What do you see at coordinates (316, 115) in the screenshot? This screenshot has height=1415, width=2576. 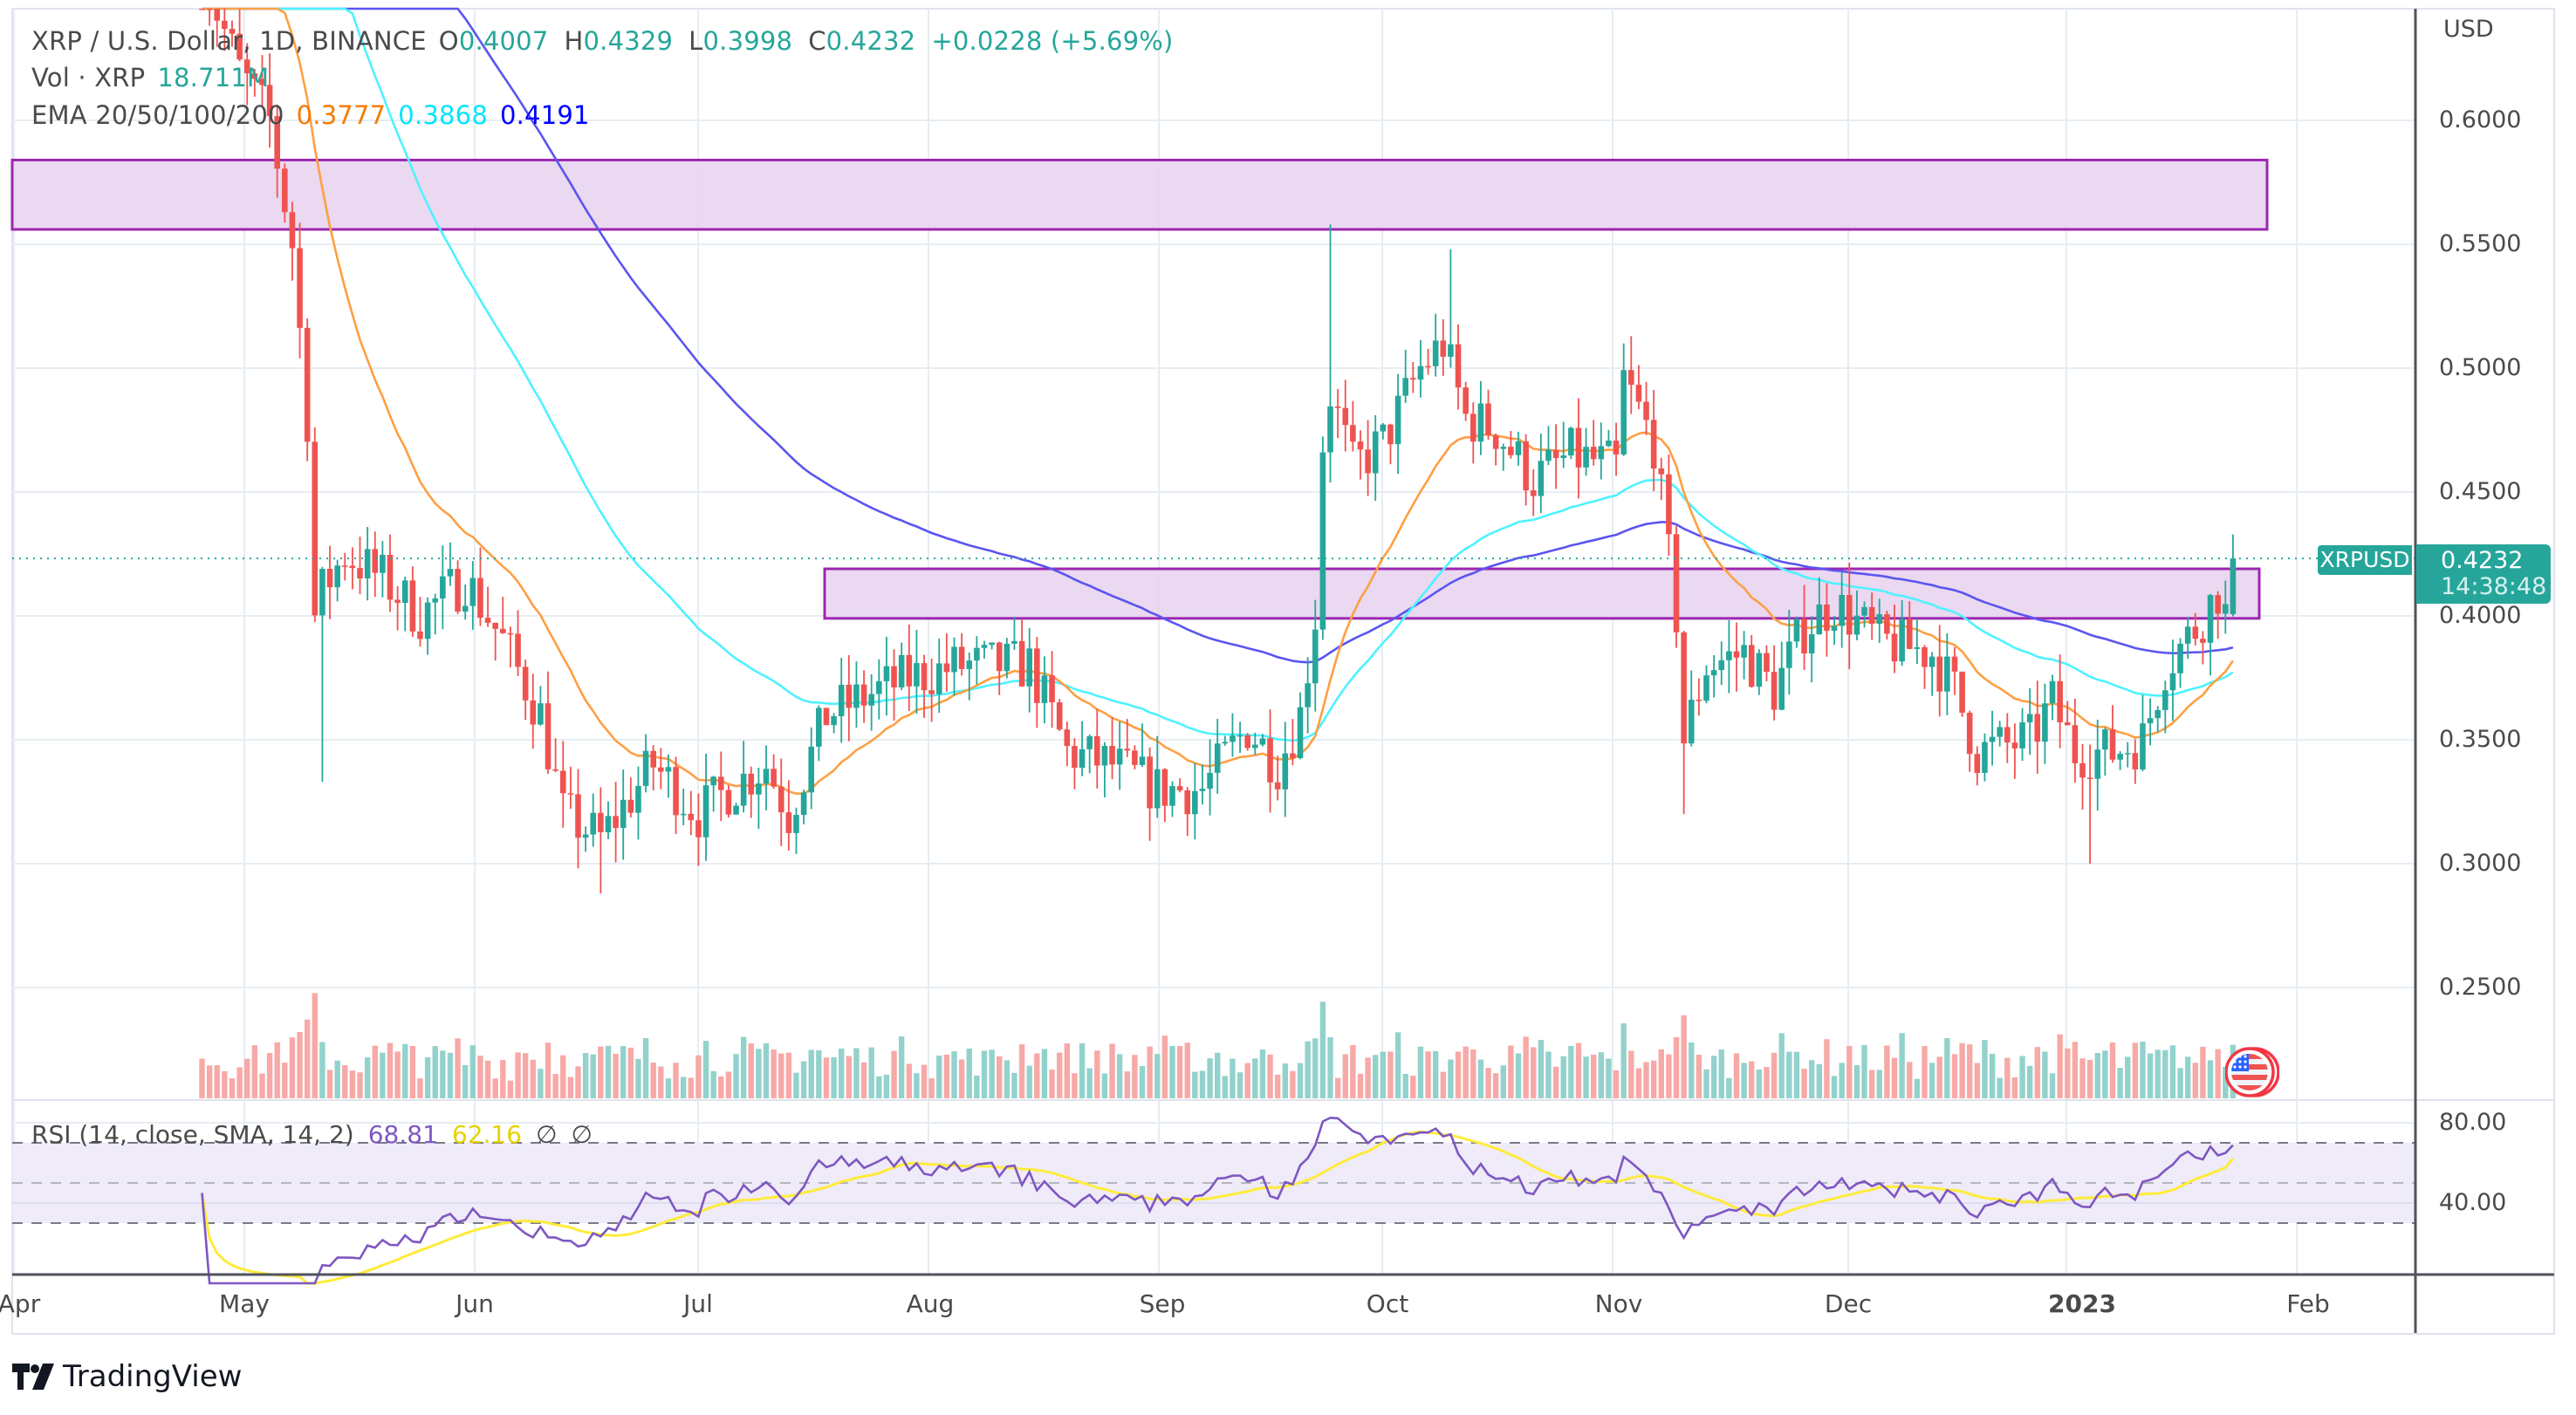 I see `ema-legend: EMA 20/50/100/200 0.3777 0.3868 0.4191` at bounding box center [316, 115].